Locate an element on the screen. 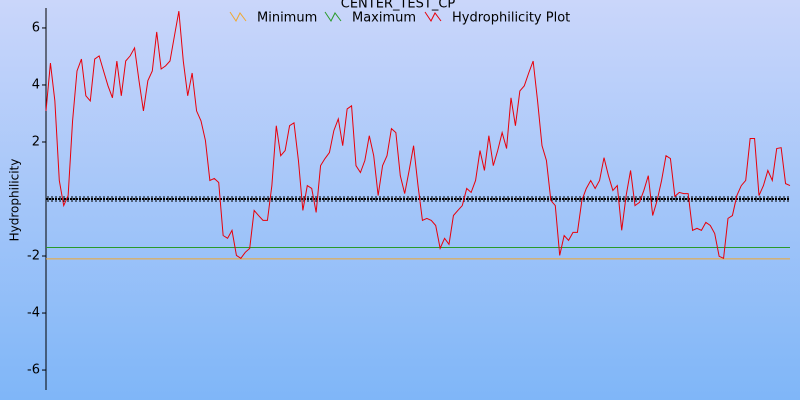 Image resolution: width=800 pixels, height=400 pixels. y-tick-label: 6 is located at coordinates (36, 27).